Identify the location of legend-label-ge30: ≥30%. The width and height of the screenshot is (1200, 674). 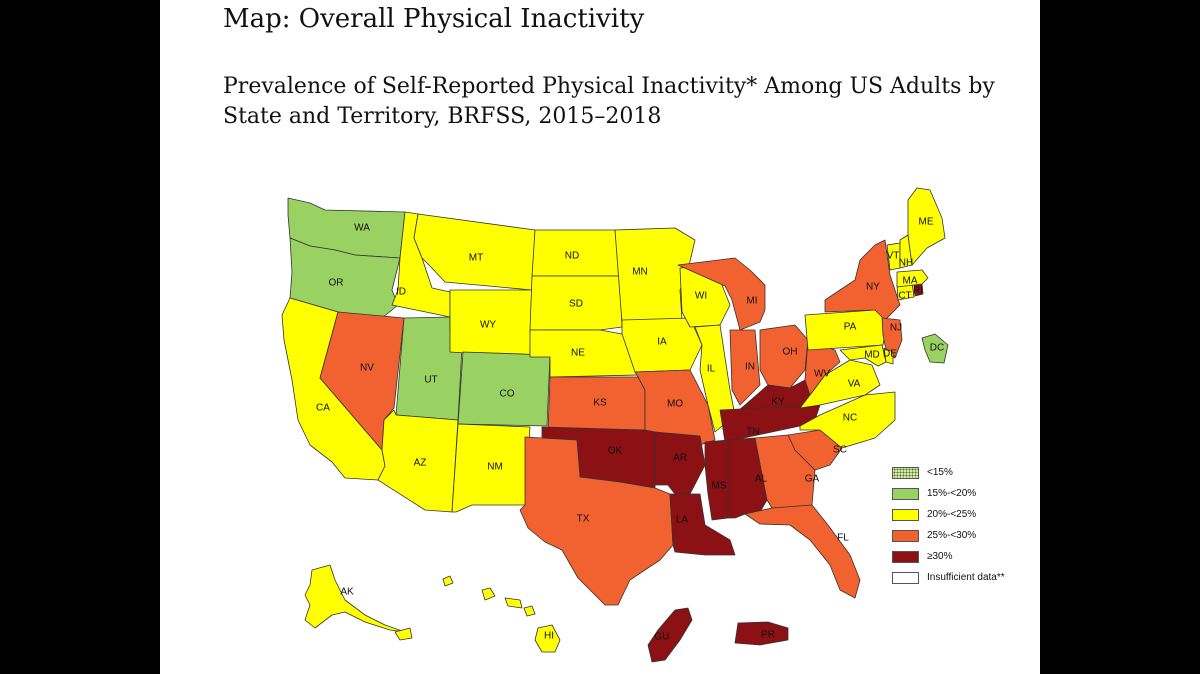
(940, 556).